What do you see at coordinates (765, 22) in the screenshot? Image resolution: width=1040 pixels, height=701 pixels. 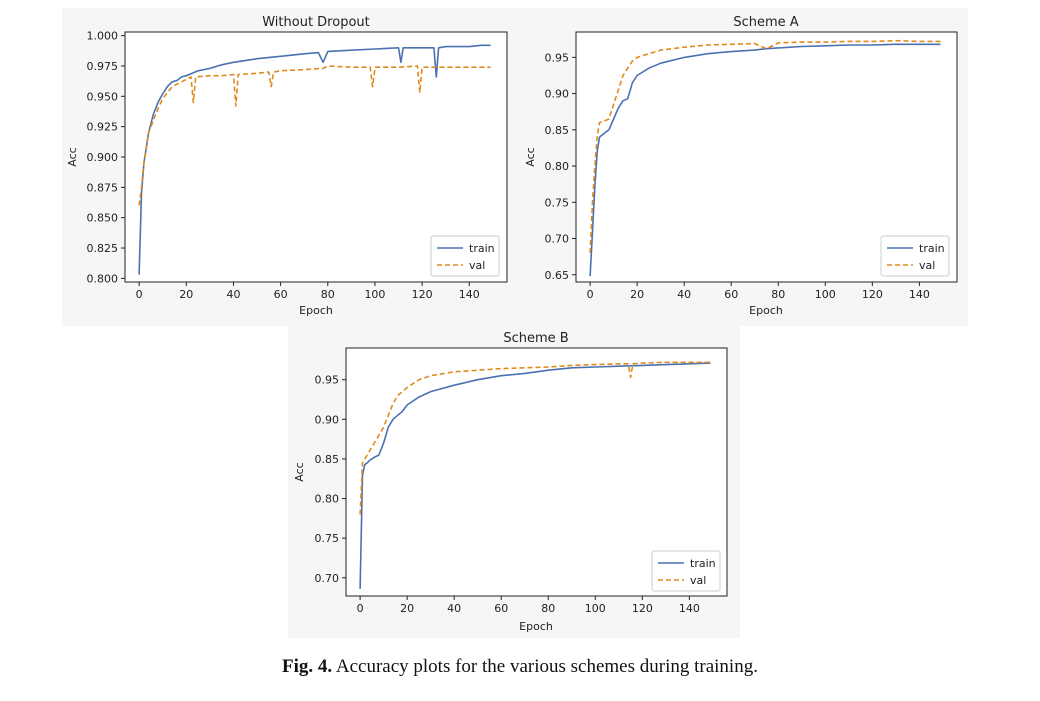 I see `chart-title: Scheme A` at bounding box center [765, 22].